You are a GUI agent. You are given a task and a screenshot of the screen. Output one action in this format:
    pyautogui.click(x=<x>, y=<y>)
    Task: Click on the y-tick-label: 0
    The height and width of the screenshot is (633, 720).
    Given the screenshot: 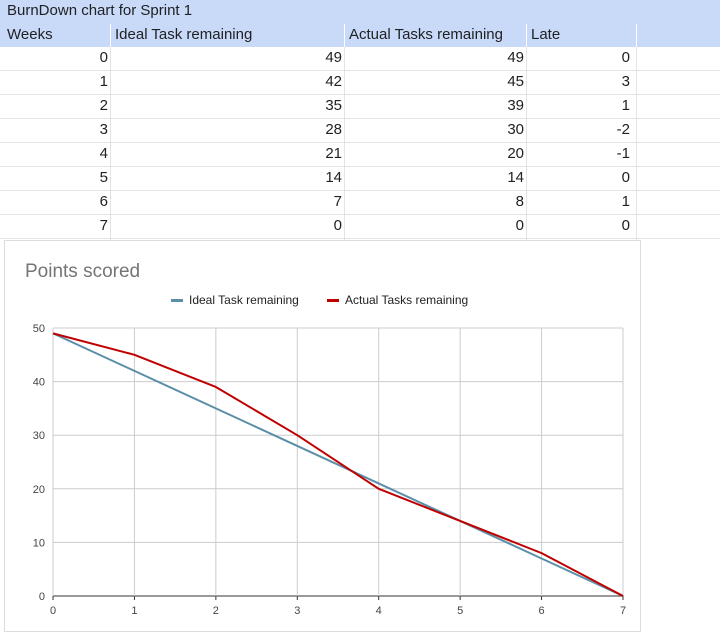 What is the action you would take?
    pyautogui.click(x=42, y=597)
    